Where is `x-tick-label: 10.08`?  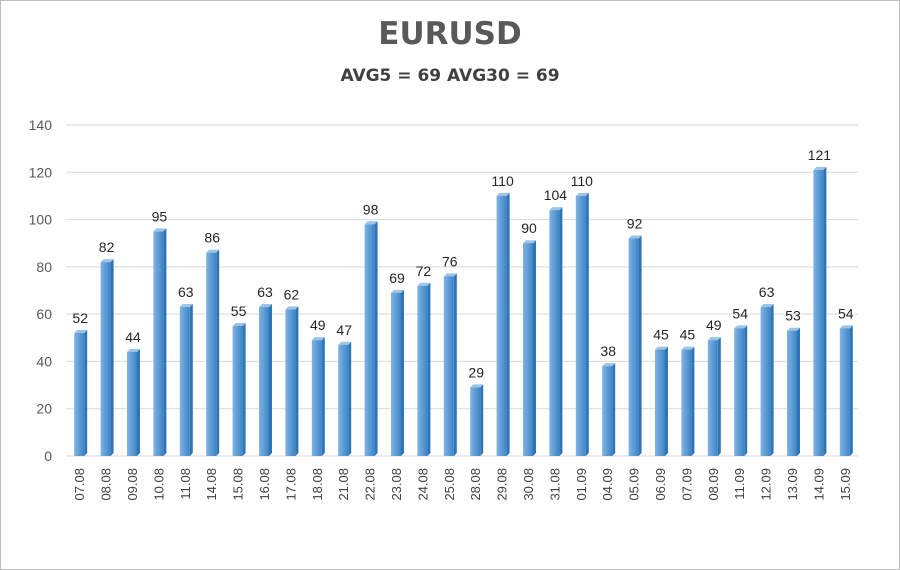
x-tick-label: 10.08 is located at coordinates (158, 484).